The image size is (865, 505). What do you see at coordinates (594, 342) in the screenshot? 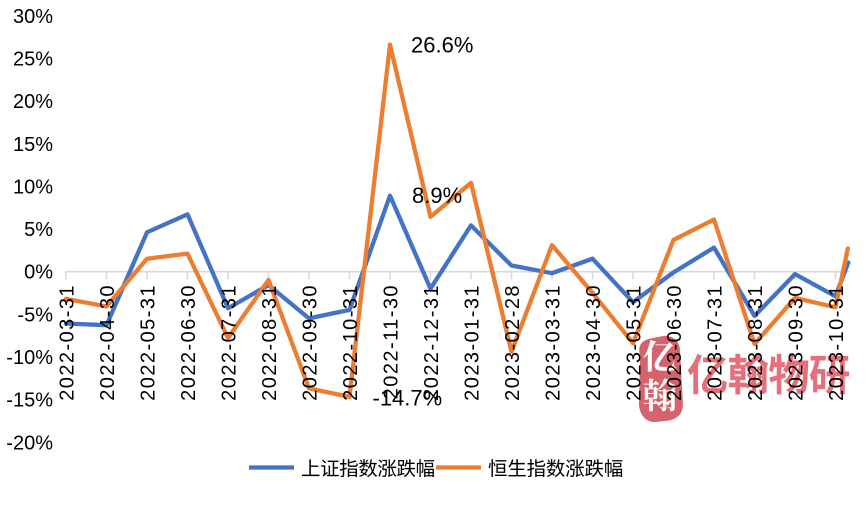
I see `svg-text: 2023-04-30` at bounding box center [594, 342].